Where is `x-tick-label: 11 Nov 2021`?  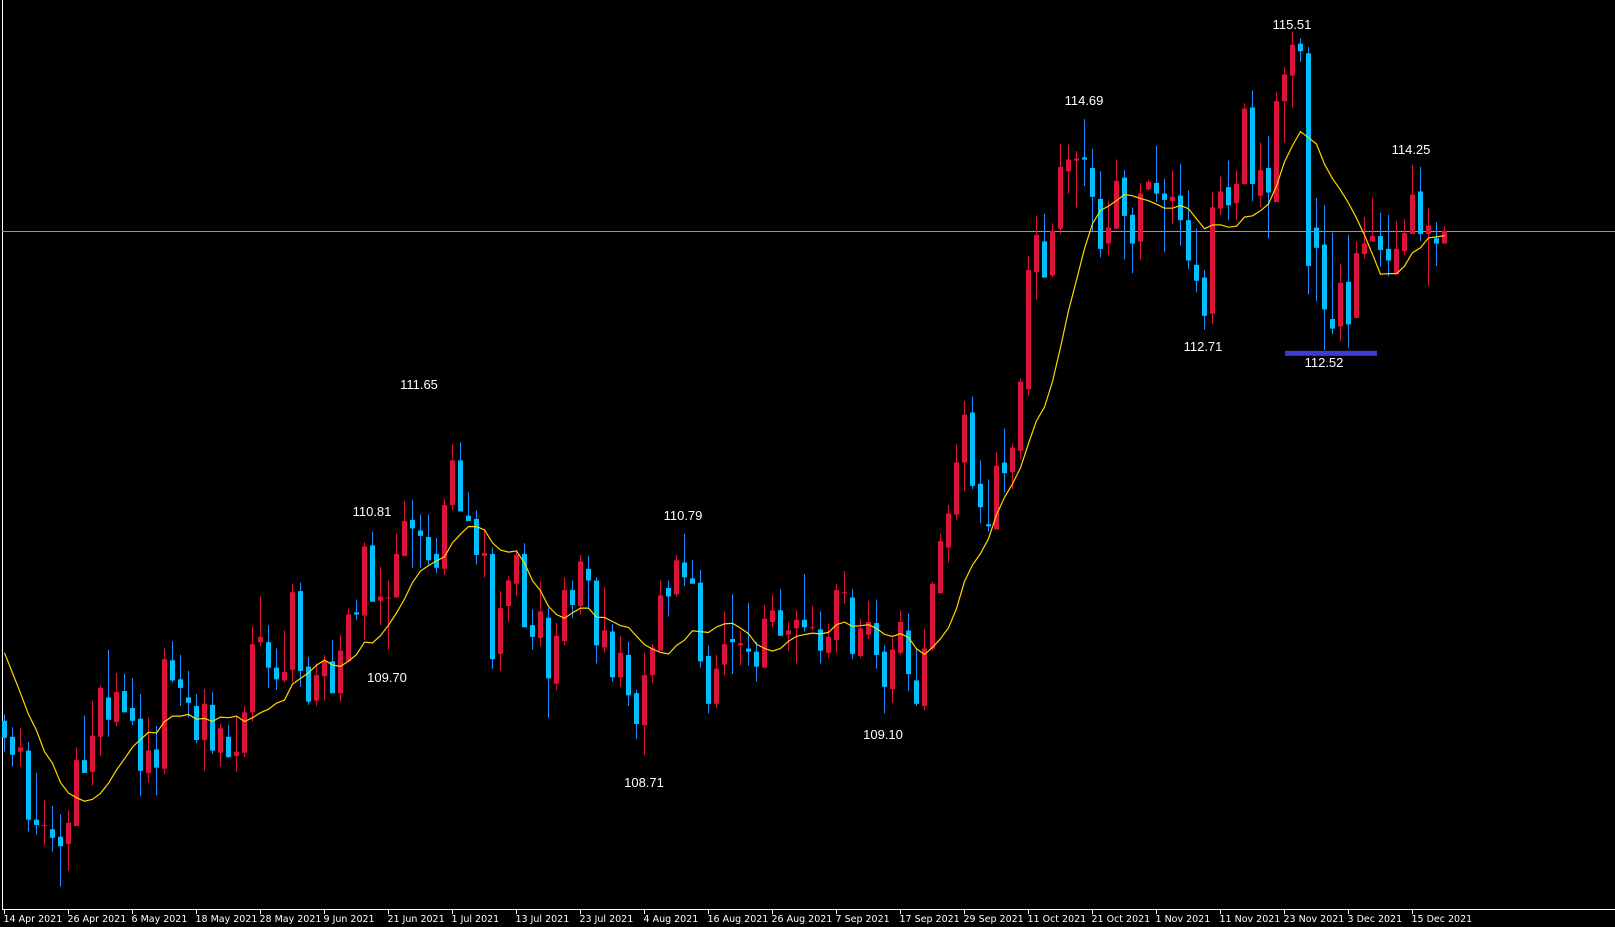 x-tick-label: 11 Nov 2021 is located at coordinates (1250, 919).